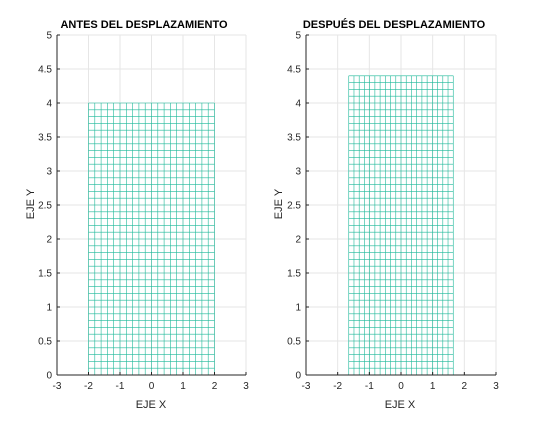 This screenshot has width=552, height=422. I want to click on y-tick-label-after: 0, so click(298, 376).